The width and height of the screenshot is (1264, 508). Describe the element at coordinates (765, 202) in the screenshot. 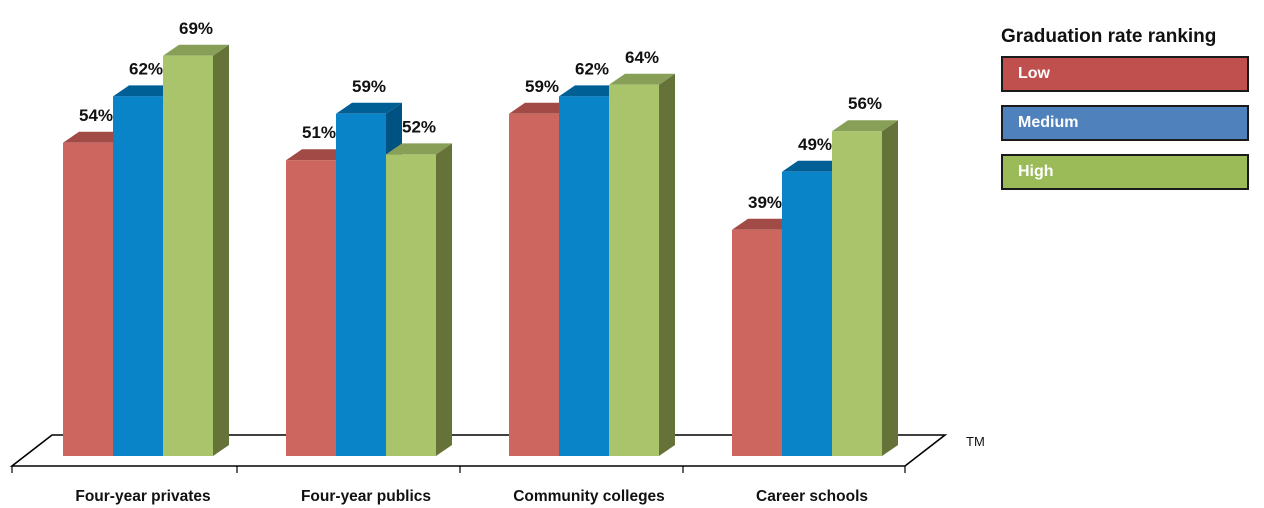

I see `value-label-low: 39%` at that location.